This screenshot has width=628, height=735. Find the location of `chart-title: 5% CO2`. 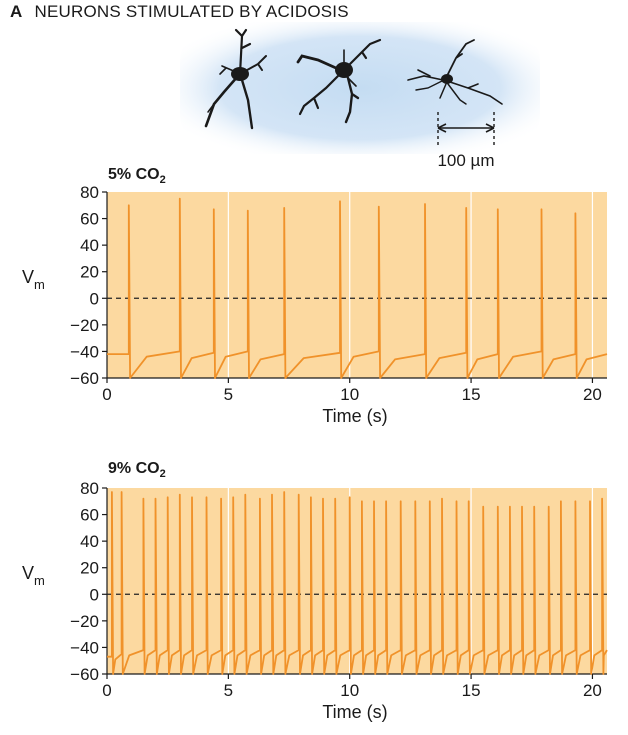

chart-title: 5% CO2 is located at coordinates (137, 176).